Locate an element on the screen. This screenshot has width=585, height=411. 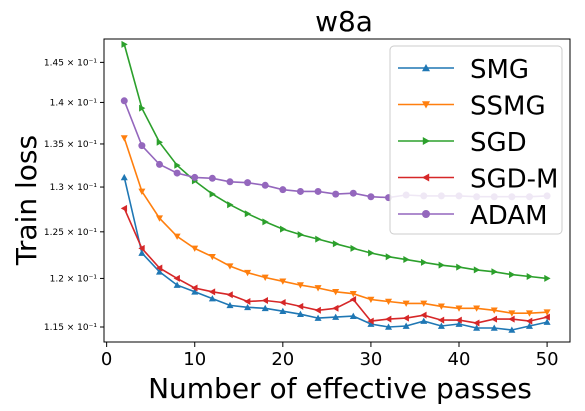
y-tick-label: 1.2 × 10⁻¹ is located at coordinates (74, 279).